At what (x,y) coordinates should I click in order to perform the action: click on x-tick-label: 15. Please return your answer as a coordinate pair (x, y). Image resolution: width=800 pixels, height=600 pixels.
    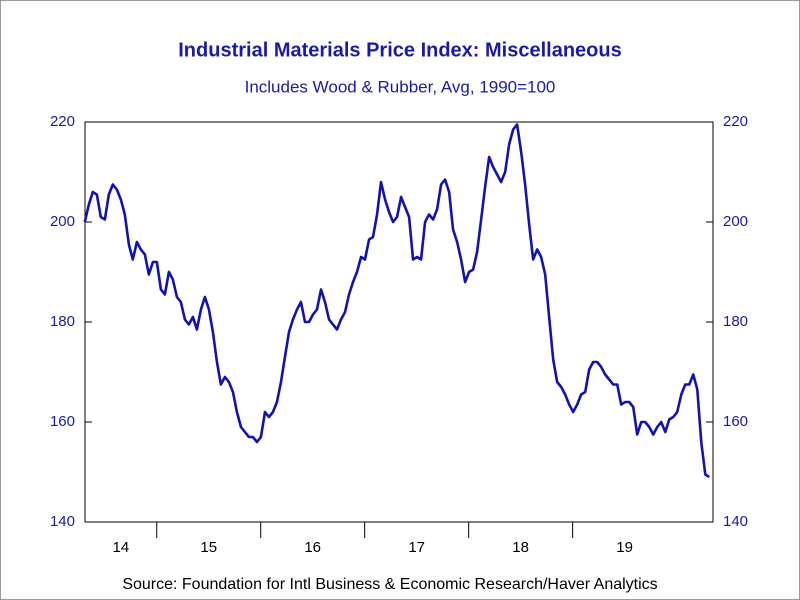
    Looking at the image, I should click on (208, 547).